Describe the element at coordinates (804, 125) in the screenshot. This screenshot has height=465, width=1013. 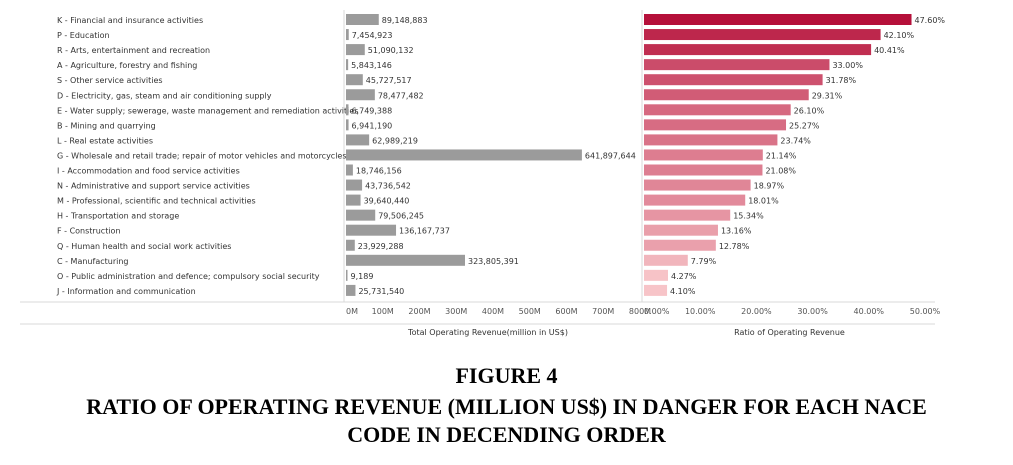
I see `ratio-value-label: 25.27%` at that location.